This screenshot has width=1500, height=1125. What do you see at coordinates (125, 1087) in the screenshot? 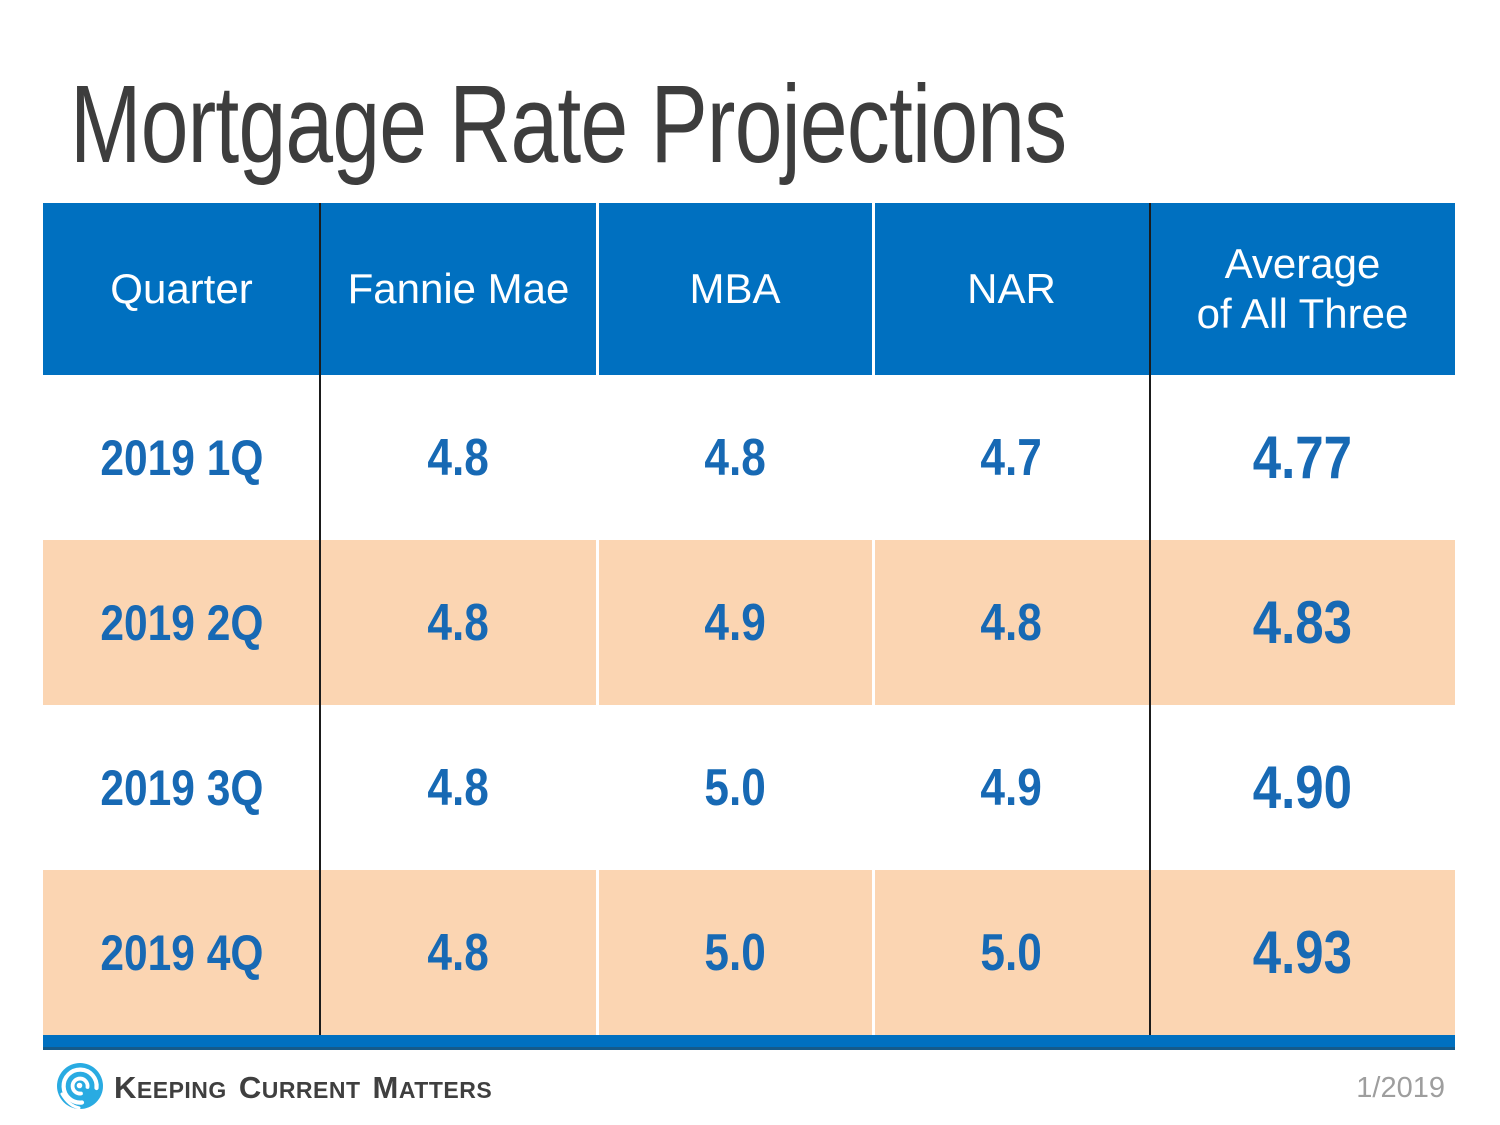
I see `brand-letter: K` at bounding box center [125, 1087].